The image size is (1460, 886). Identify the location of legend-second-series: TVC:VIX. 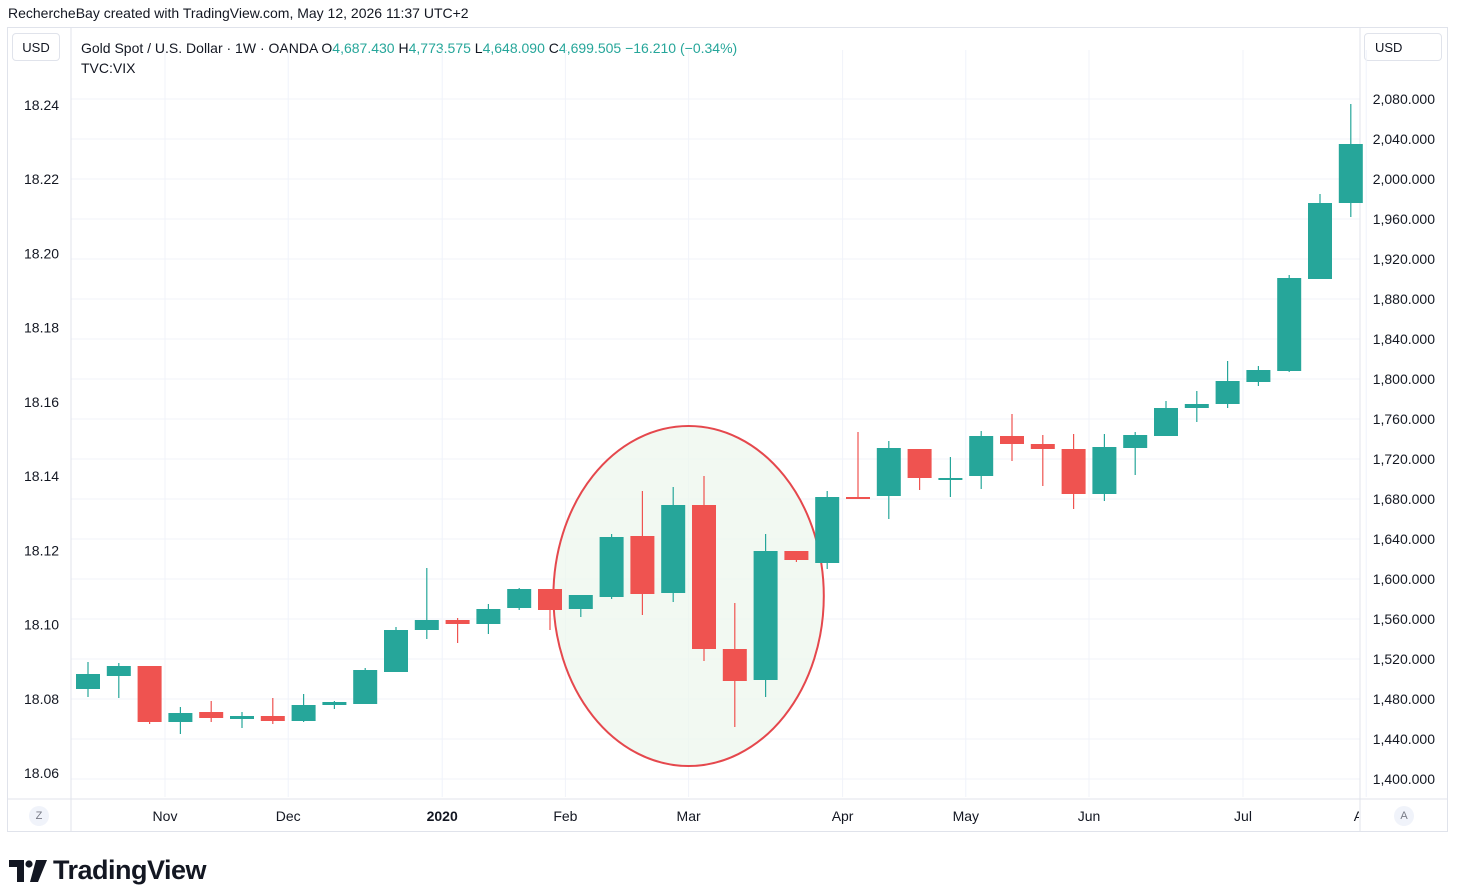
(108, 68).